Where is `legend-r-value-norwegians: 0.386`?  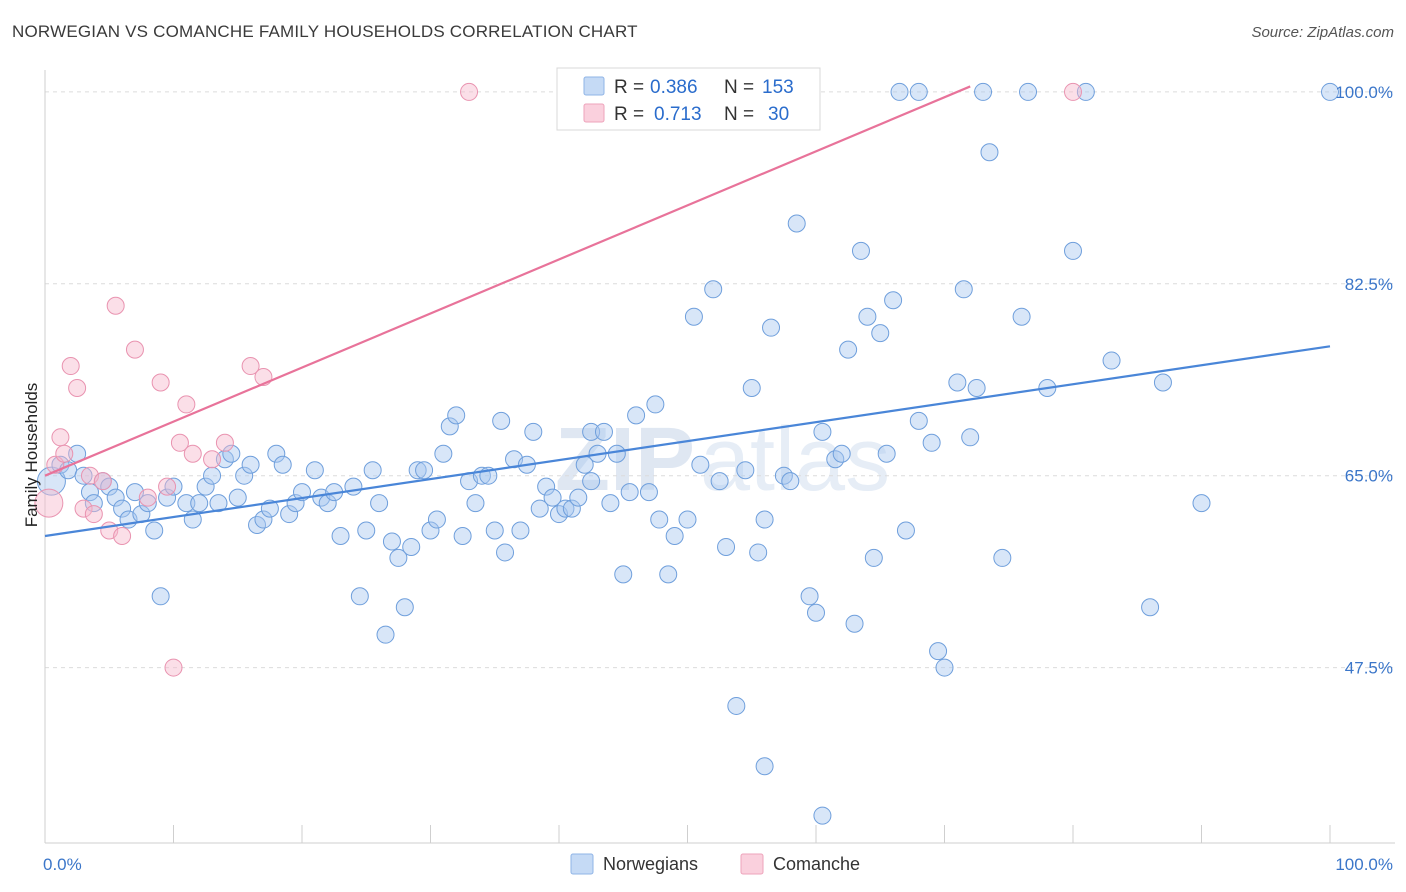 legend-r-value-norwegians: 0.386 is located at coordinates (674, 87).